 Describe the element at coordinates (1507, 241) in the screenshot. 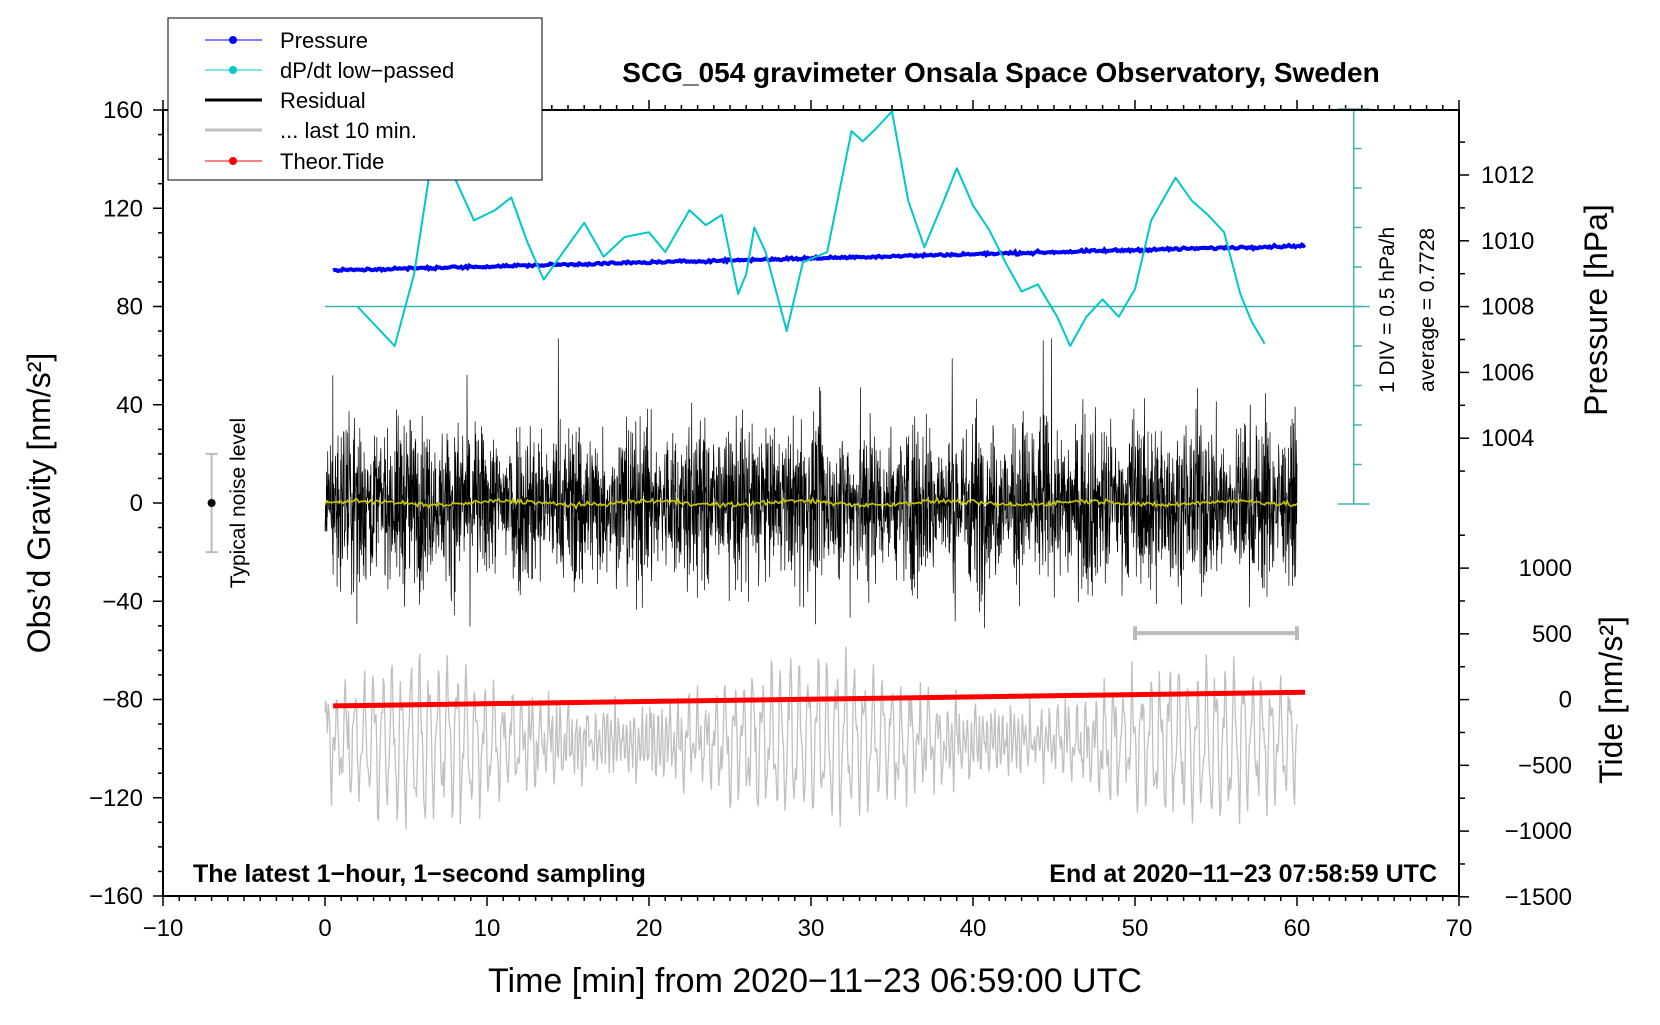

I see `pressure-tick-label: 1010` at that location.